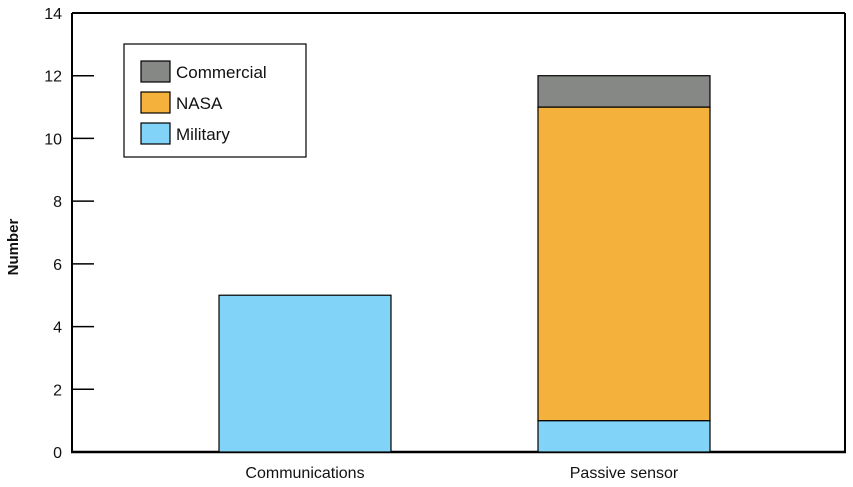 This screenshot has width=853, height=487. Describe the element at coordinates (624, 264) in the screenshot. I see `bar-passive-sensor-nasa` at that location.